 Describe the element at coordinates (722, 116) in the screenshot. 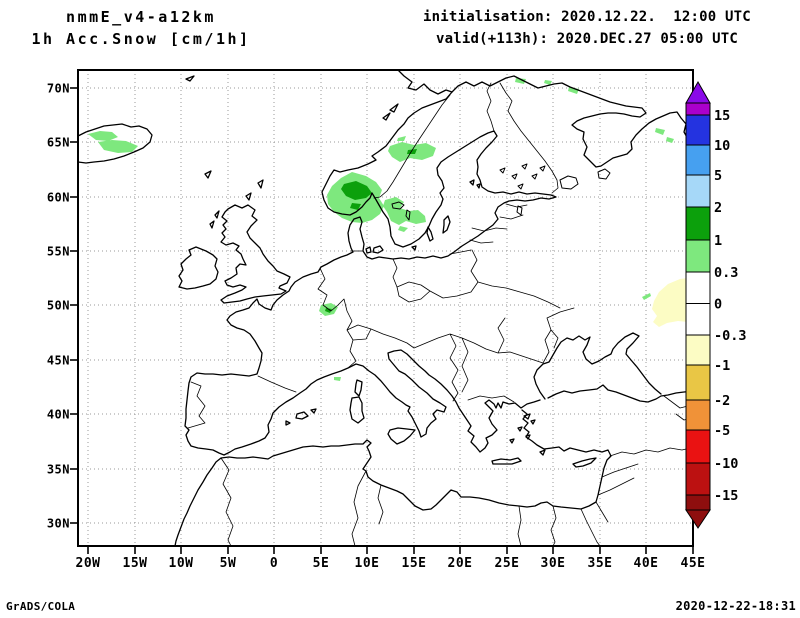

I see `colorbar-label: 15` at that location.